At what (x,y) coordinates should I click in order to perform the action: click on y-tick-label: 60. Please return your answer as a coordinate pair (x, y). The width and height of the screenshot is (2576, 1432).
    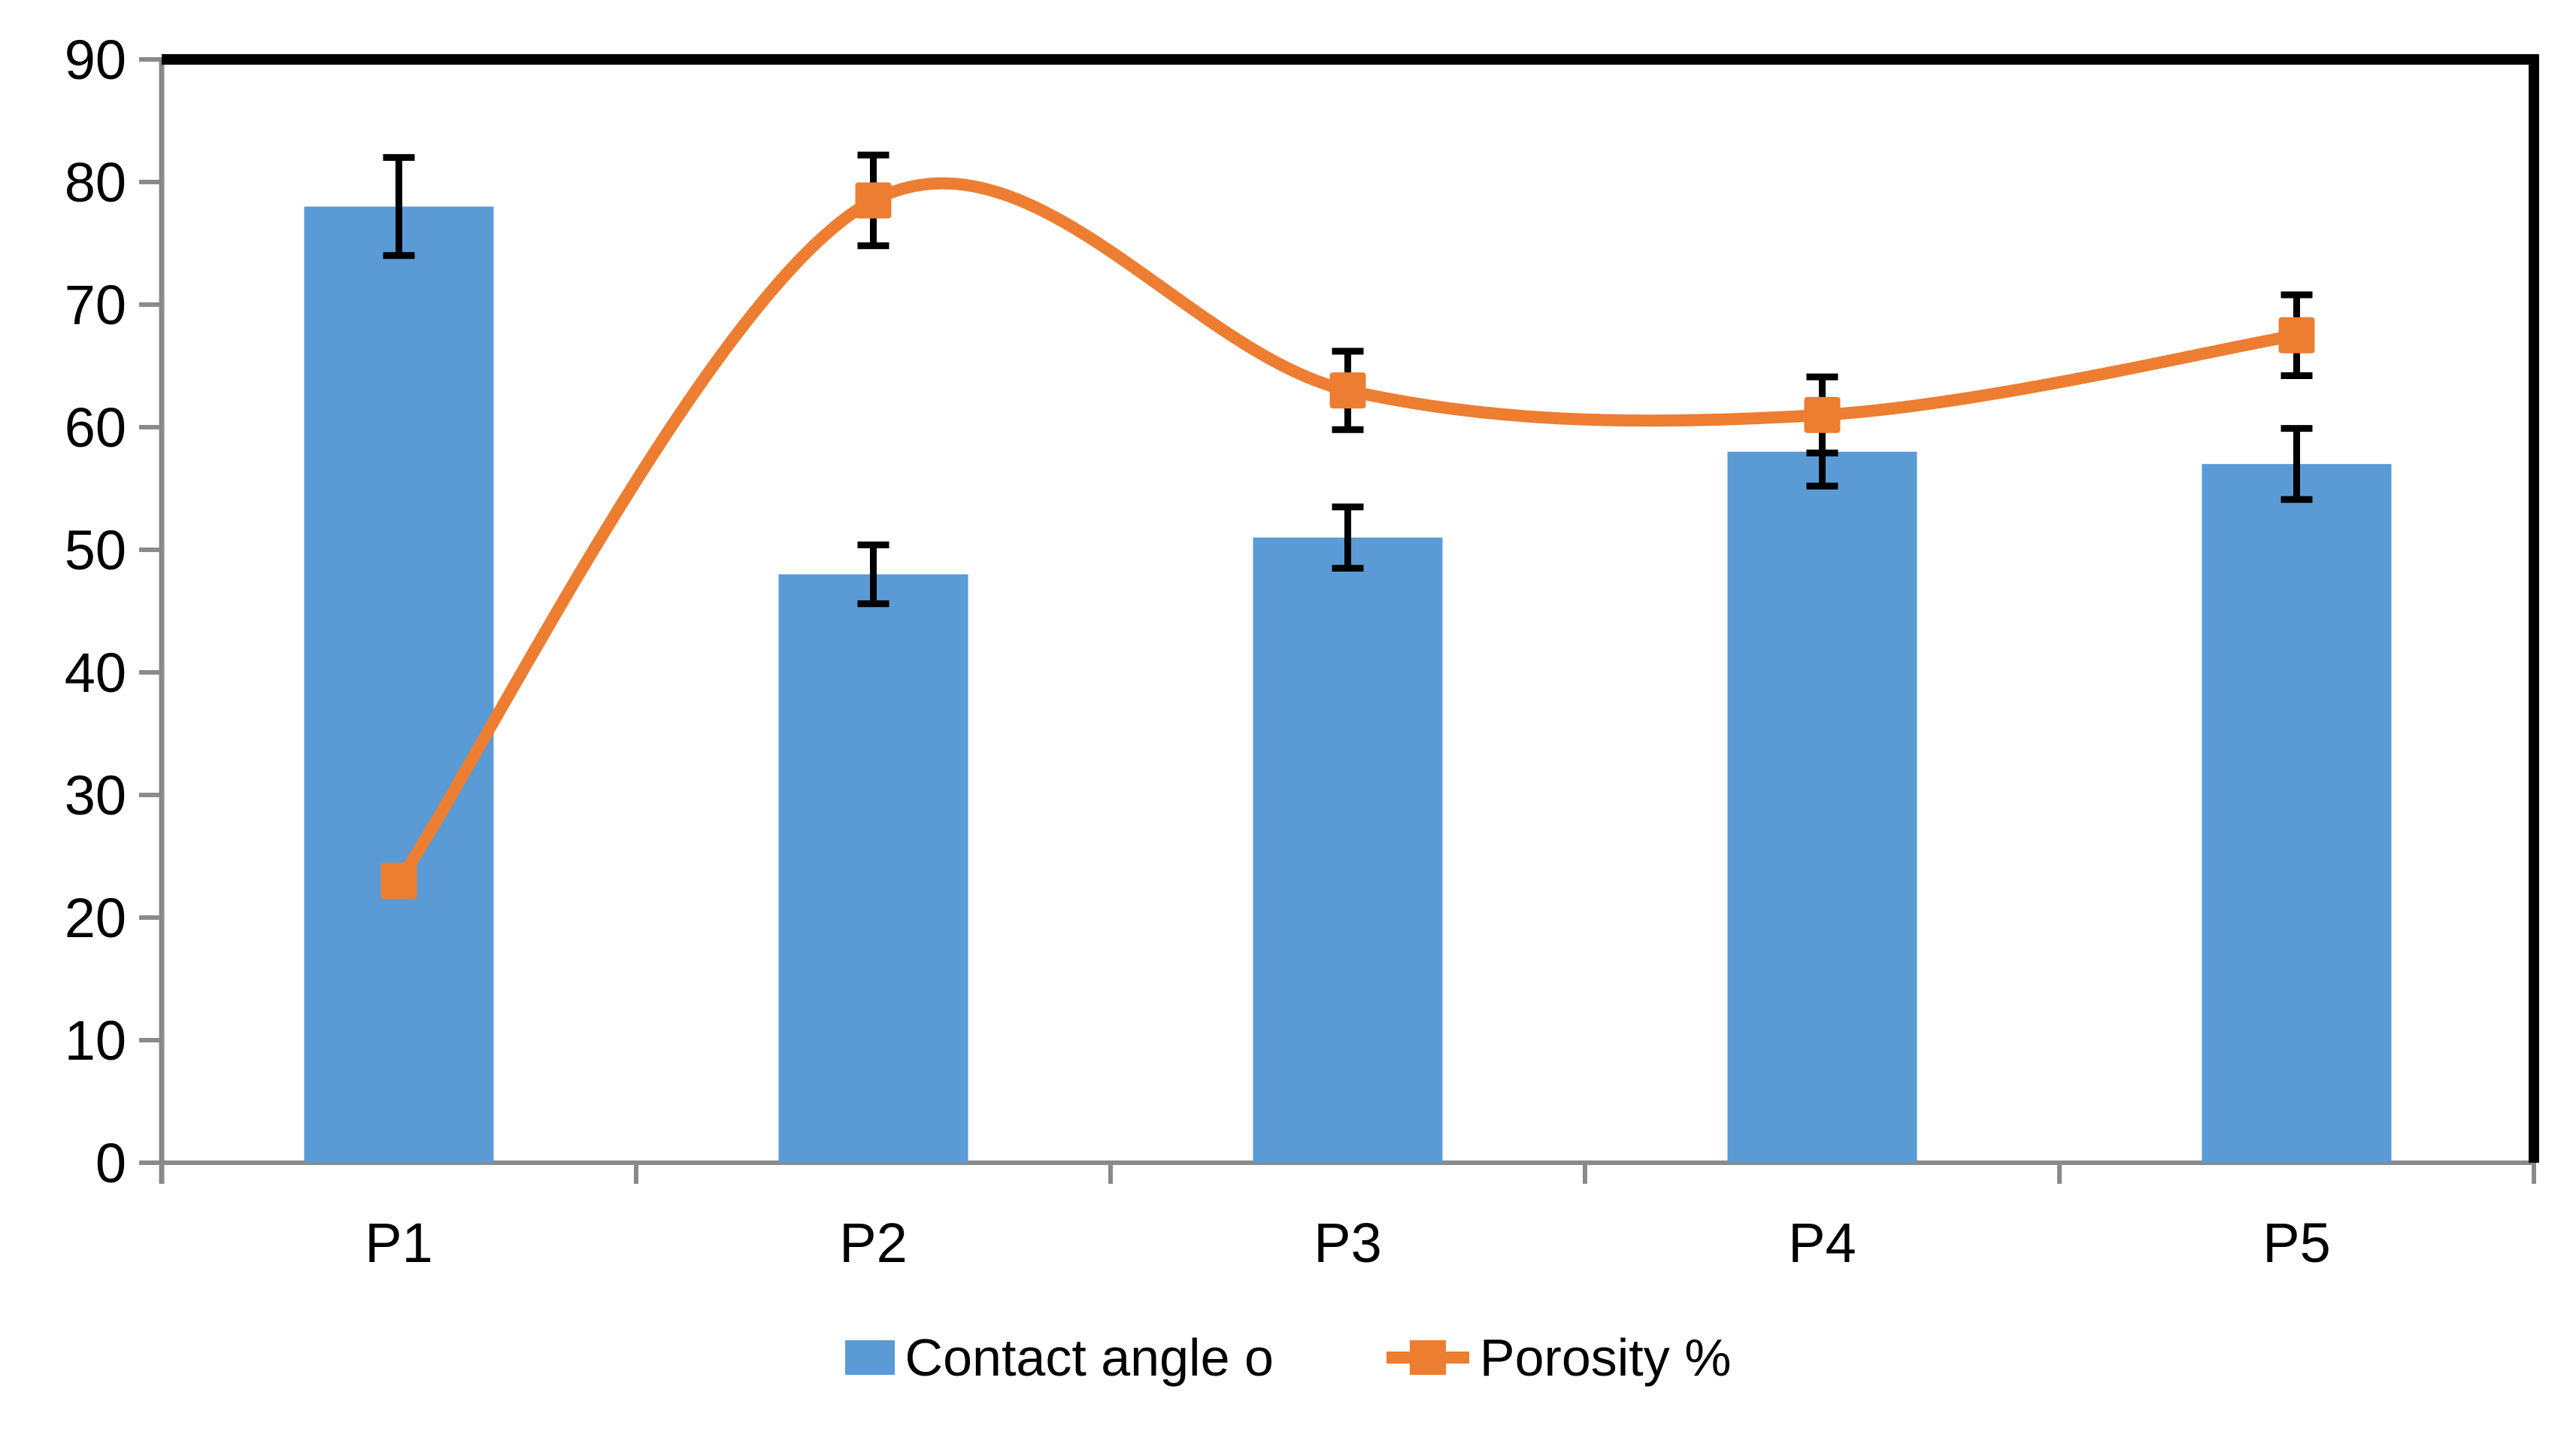
    Looking at the image, I should click on (95, 428).